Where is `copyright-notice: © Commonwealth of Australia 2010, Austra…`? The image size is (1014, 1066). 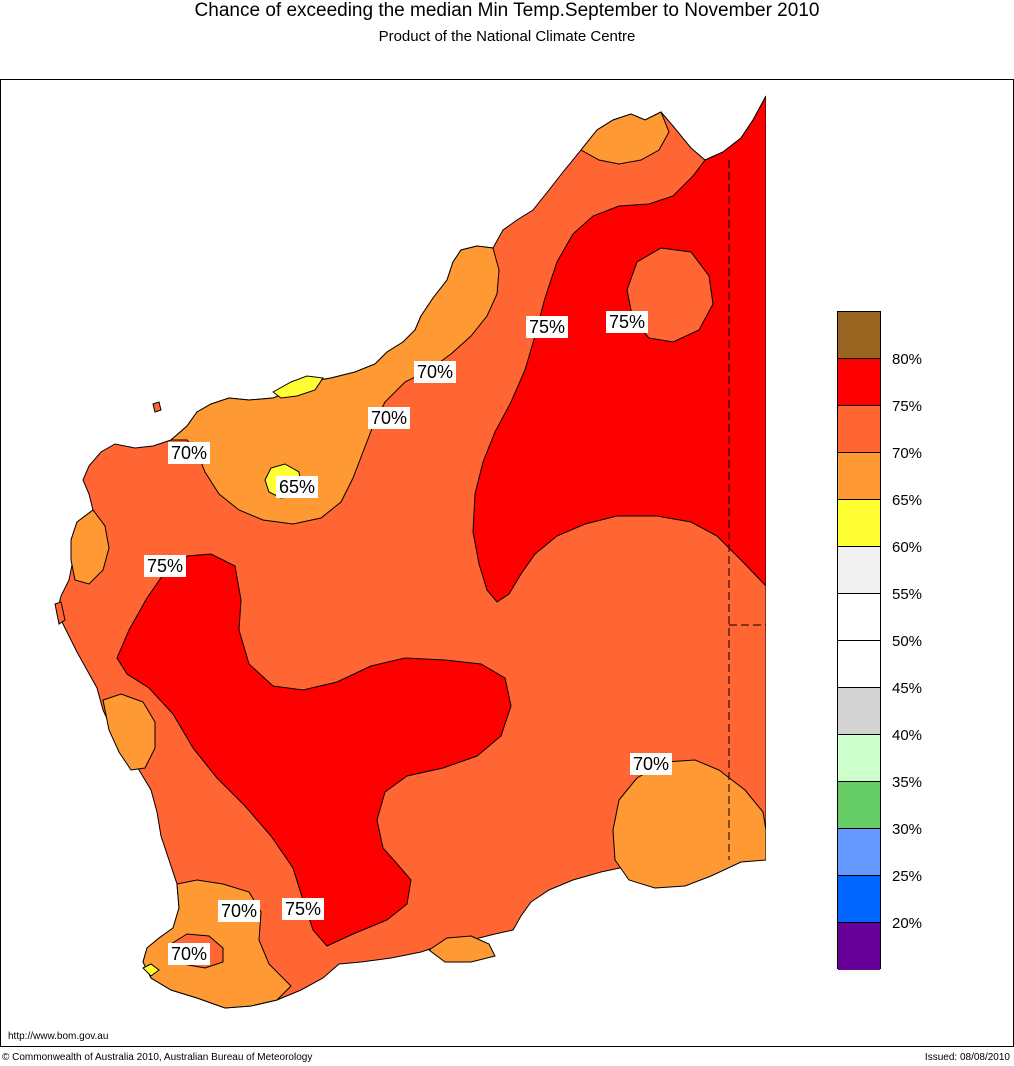 copyright-notice: © Commonwealth of Australia 2010, Austra… is located at coordinates (157, 1057).